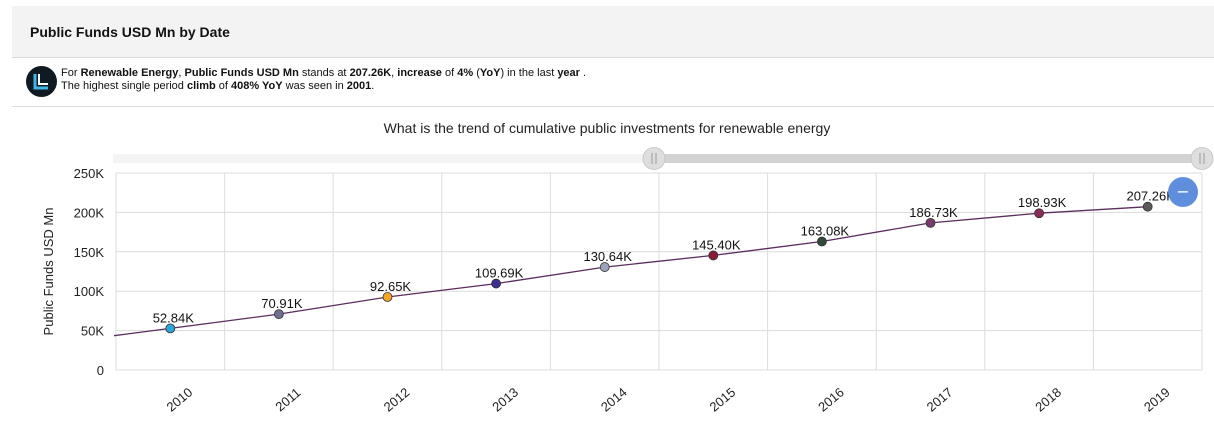 The height and width of the screenshot is (435, 1214). What do you see at coordinates (282, 303) in the screenshot?
I see `data-label: 70.91K` at bounding box center [282, 303].